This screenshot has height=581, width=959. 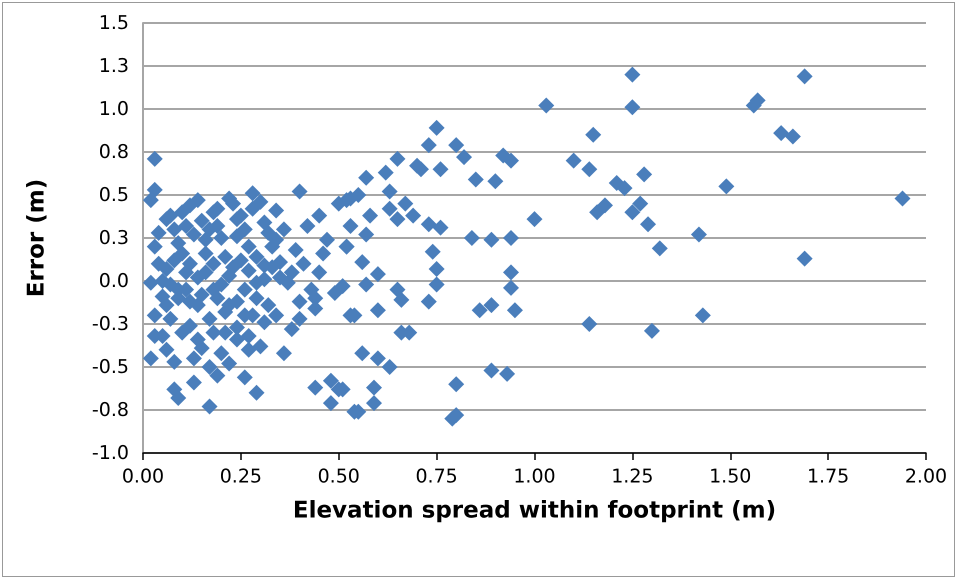 What do you see at coordinates (828, 477) in the screenshot?
I see `x-tick-label: 1.75` at bounding box center [828, 477].